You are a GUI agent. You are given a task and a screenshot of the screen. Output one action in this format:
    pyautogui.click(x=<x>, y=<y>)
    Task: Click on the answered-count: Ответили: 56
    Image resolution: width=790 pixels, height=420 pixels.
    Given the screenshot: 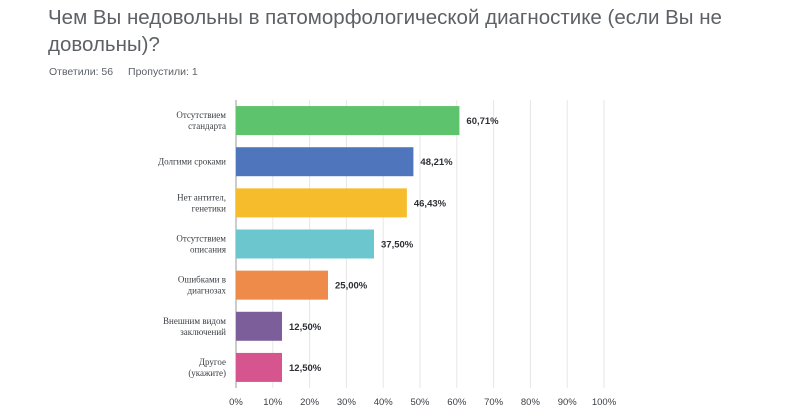 What is the action you would take?
    pyautogui.click(x=81, y=72)
    